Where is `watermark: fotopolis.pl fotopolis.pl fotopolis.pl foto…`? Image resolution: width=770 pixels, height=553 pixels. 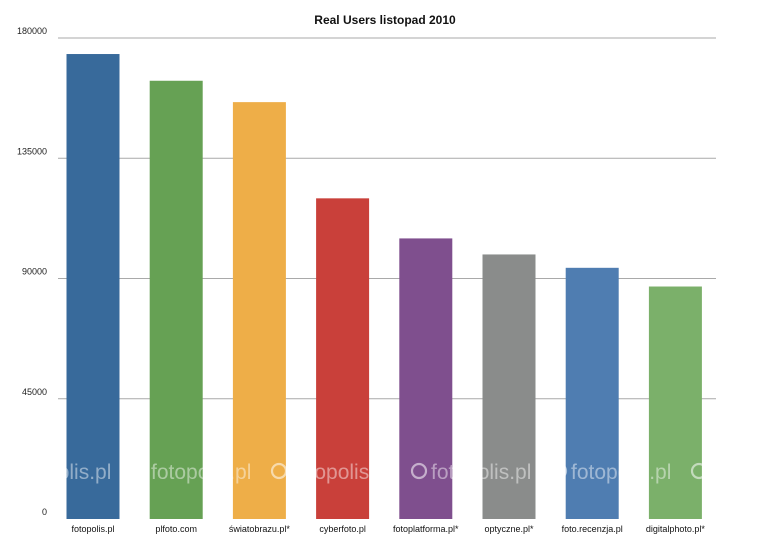
watermark: fotopolis.pl fotopolis.pl fotopolis.pl foto… is located at coordinates (385, 472).